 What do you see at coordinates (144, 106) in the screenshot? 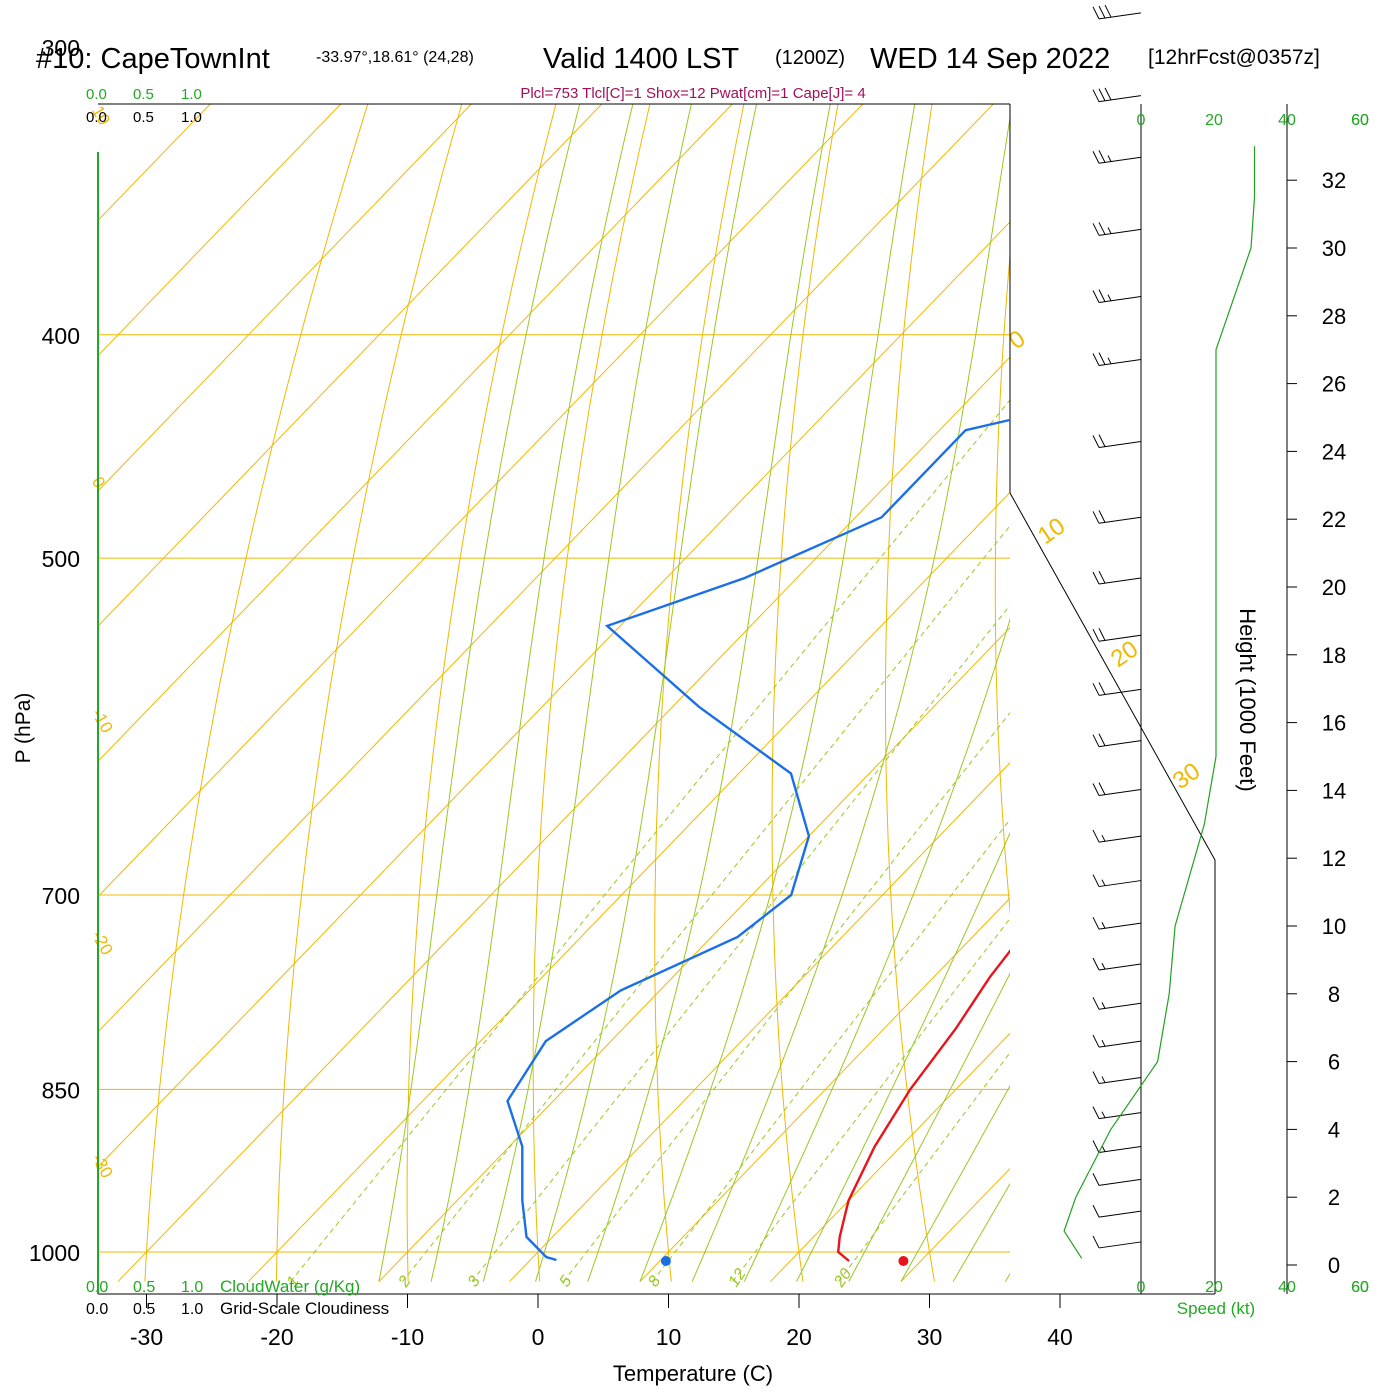
I see `top-scale-labels: 0.0 0.5 1.0 0.0 0.5 1.0` at bounding box center [144, 106].